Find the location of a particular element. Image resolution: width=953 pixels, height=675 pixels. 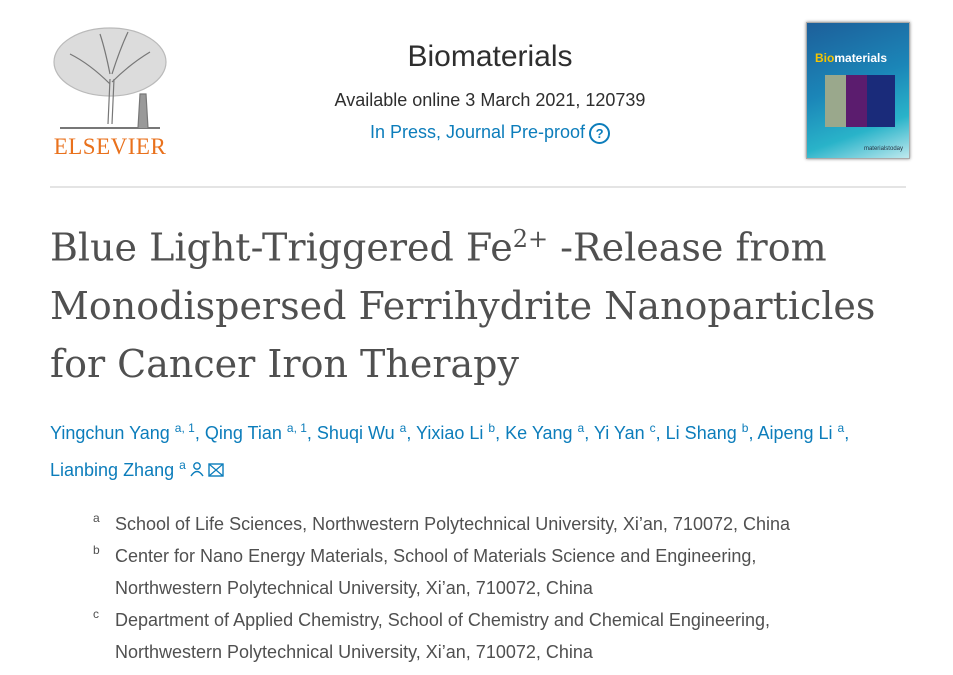

cover-figure is located at coordinates (860, 101).